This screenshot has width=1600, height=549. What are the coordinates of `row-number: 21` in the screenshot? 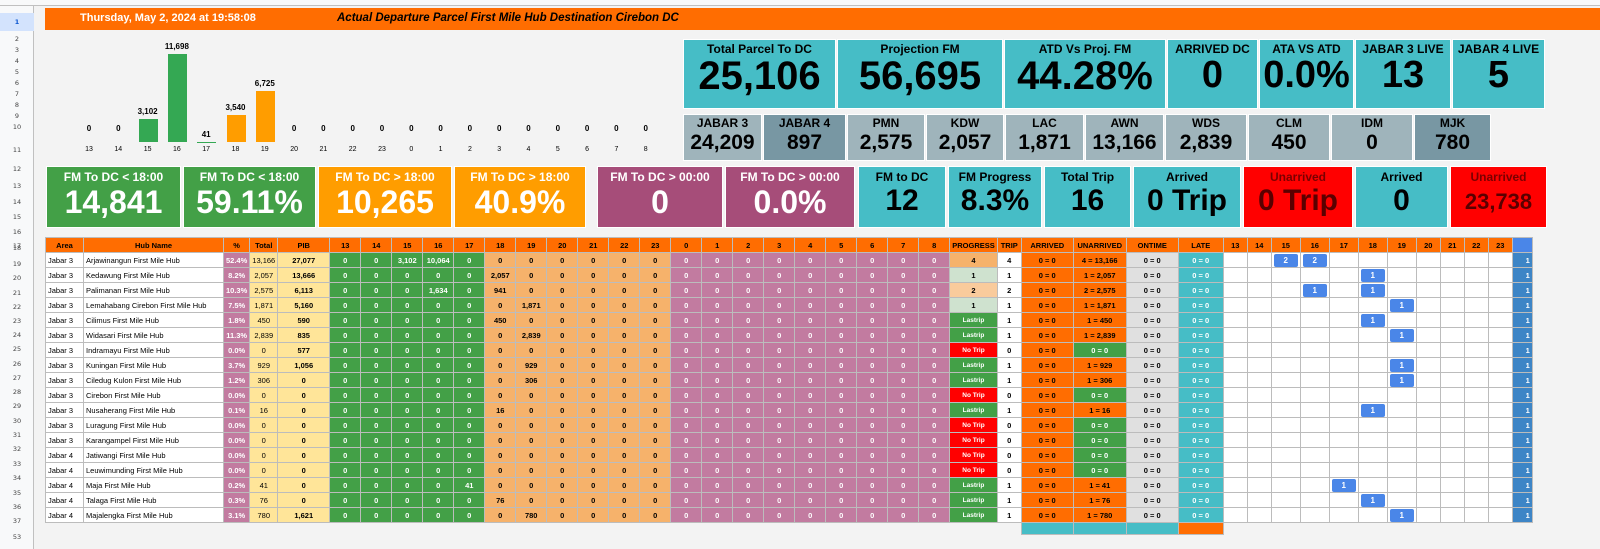 It's located at (17, 293).